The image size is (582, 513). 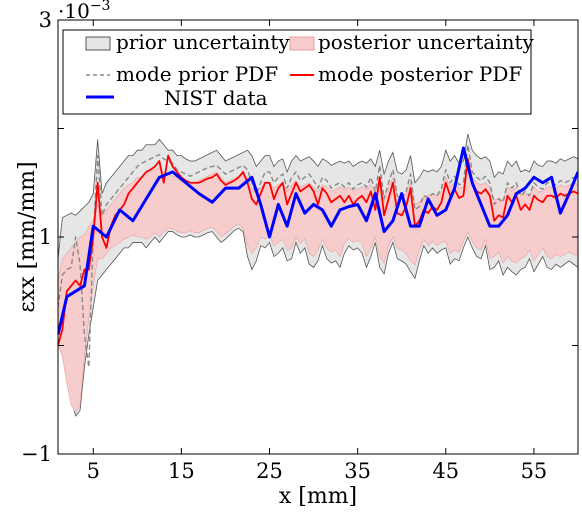 What do you see at coordinates (74, 11) in the screenshot?
I see `y-multiplier-base: ·10` at bounding box center [74, 11].